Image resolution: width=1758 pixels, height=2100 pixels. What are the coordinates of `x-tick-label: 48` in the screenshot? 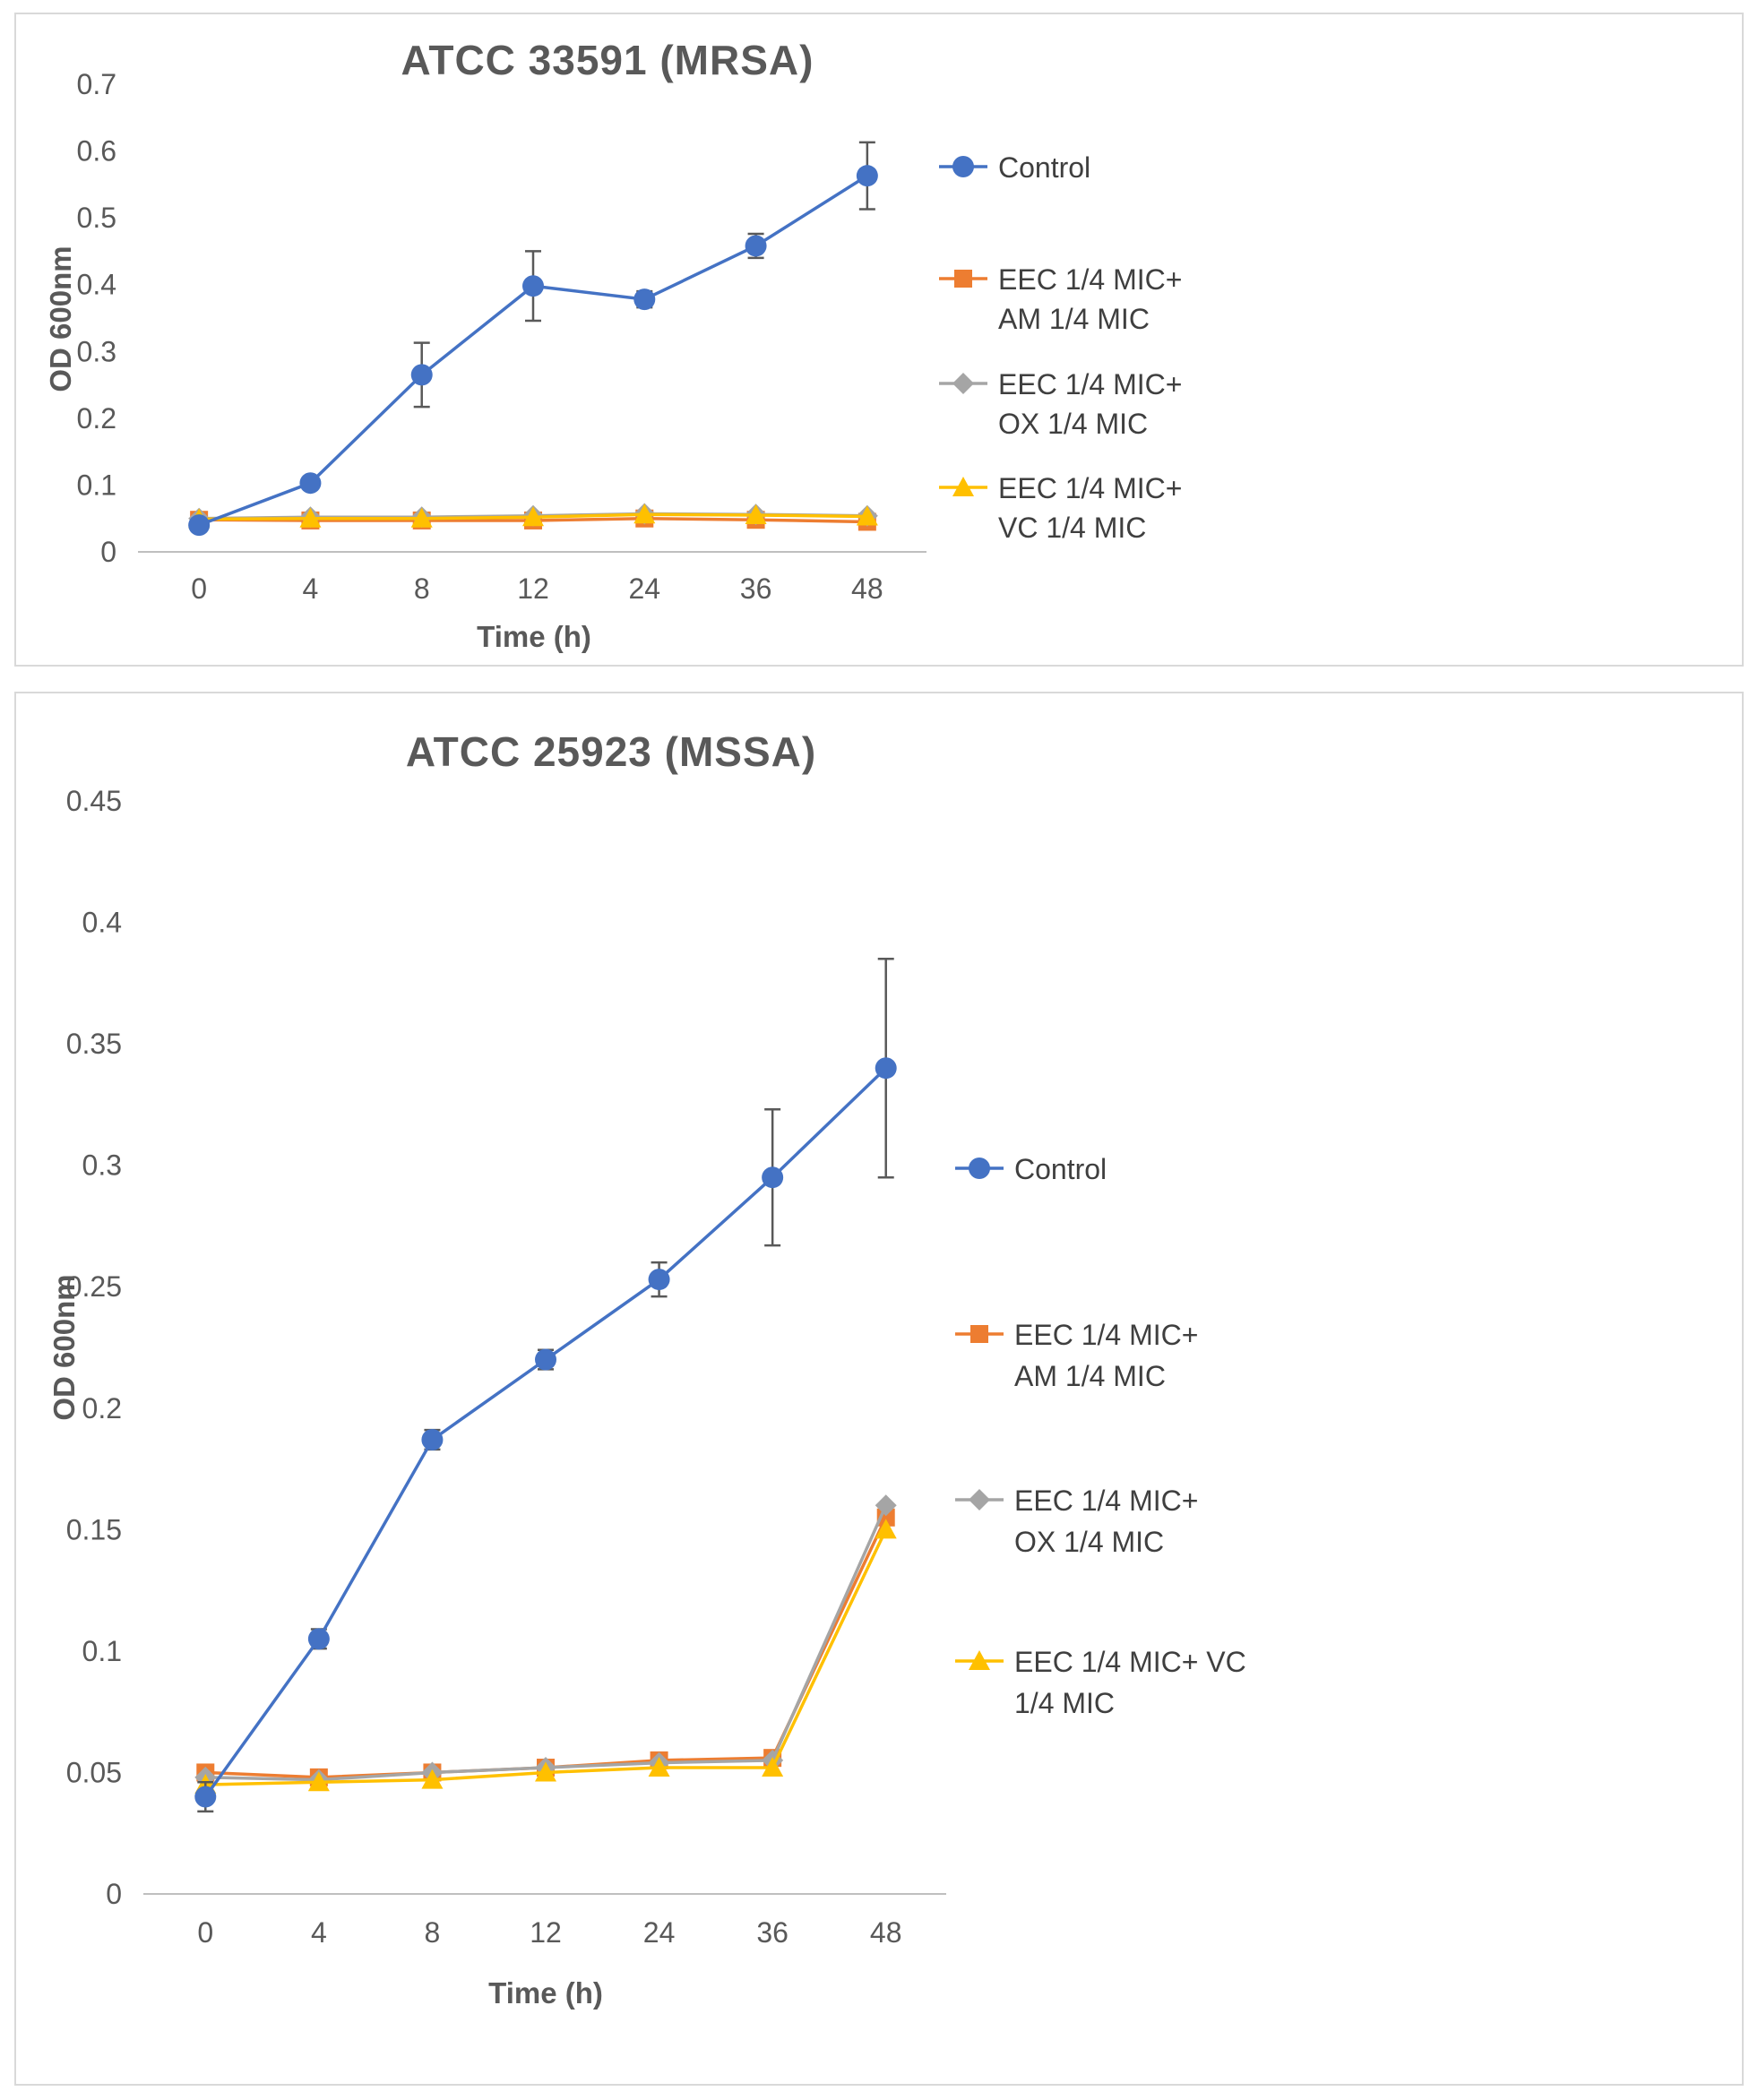 It's located at (886, 1932).